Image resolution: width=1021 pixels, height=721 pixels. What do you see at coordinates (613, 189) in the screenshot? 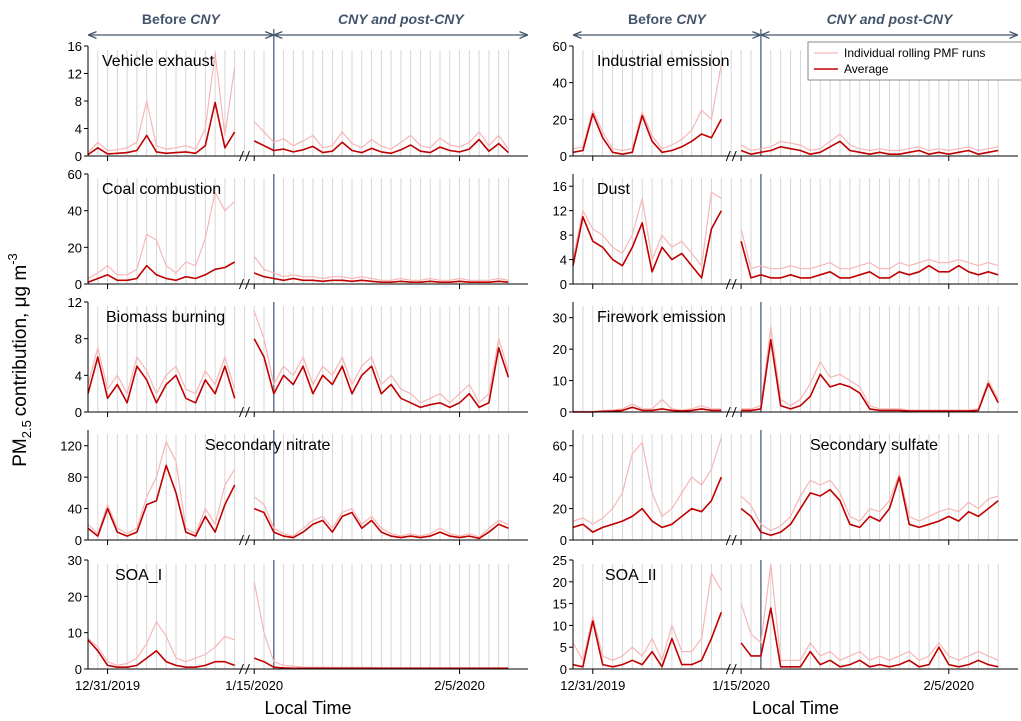
I see `panel-title: Dust` at bounding box center [613, 189].